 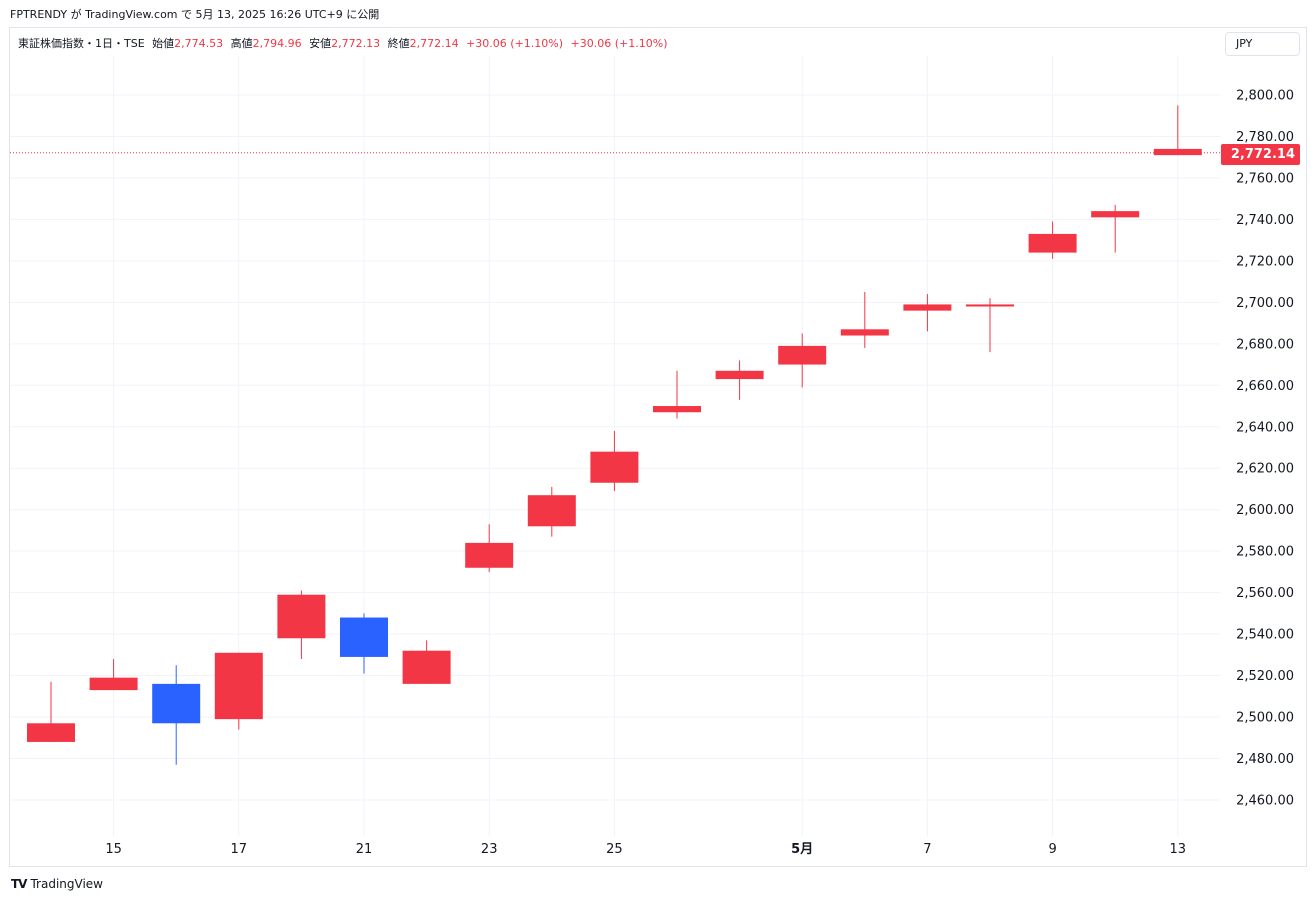 What do you see at coordinates (241, 43) in the screenshot?
I see `high-label: 高値` at bounding box center [241, 43].